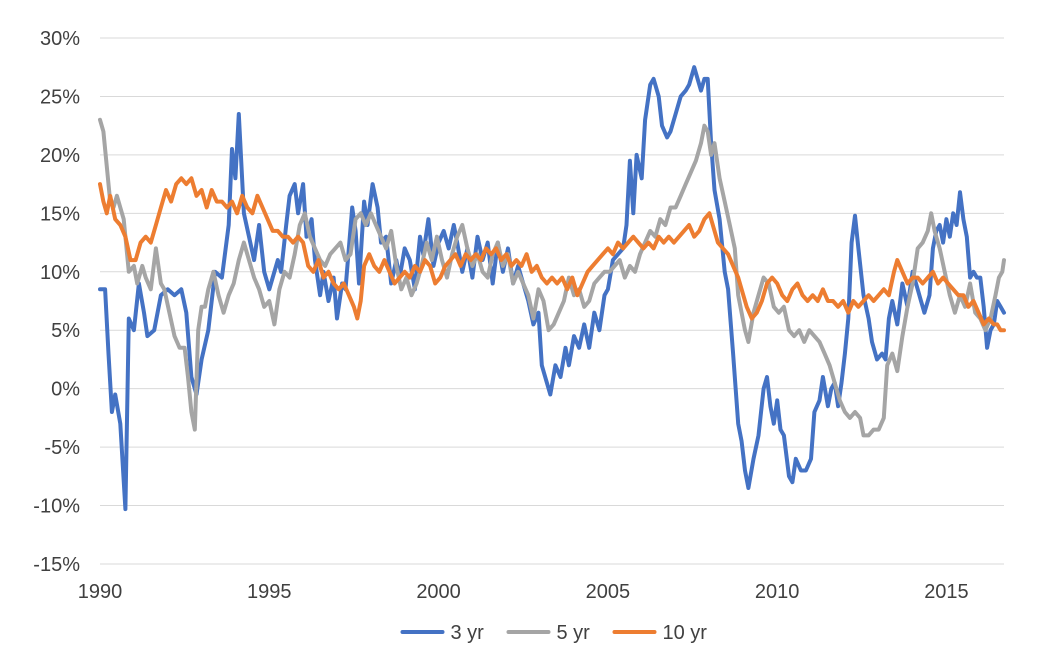 Image resolution: width=1052 pixels, height=662 pixels. What do you see at coordinates (60, 39) in the screenshot?
I see `y-tick-label: 30%` at bounding box center [60, 39].